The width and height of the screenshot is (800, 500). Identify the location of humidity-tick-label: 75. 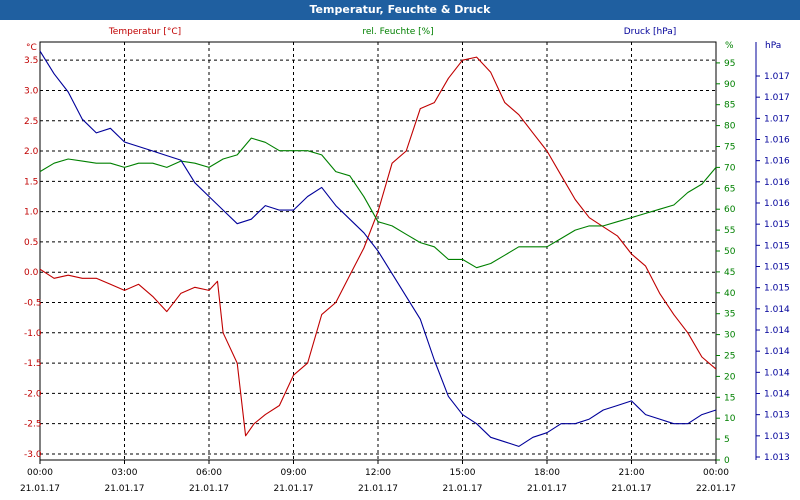
(729, 148).